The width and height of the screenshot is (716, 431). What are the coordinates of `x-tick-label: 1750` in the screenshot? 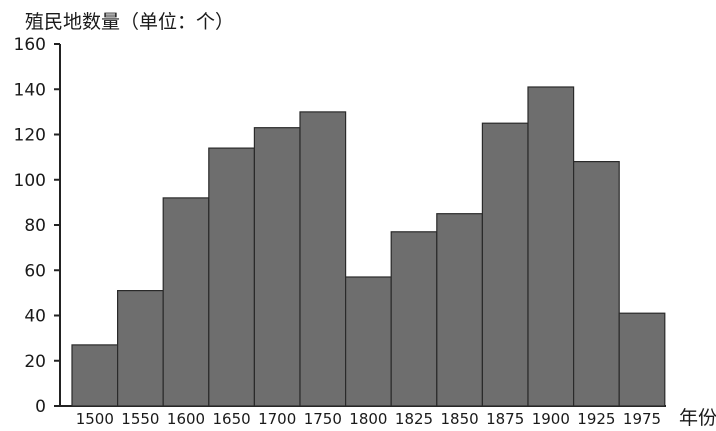 It's located at (323, 419).